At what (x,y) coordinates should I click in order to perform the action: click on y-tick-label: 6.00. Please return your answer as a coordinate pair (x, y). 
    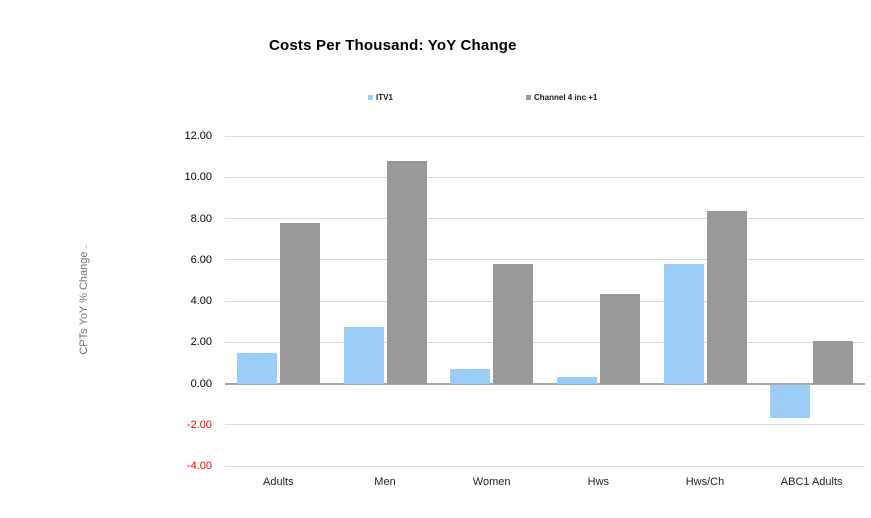
    Looking at the image, I should click on (201, 259).